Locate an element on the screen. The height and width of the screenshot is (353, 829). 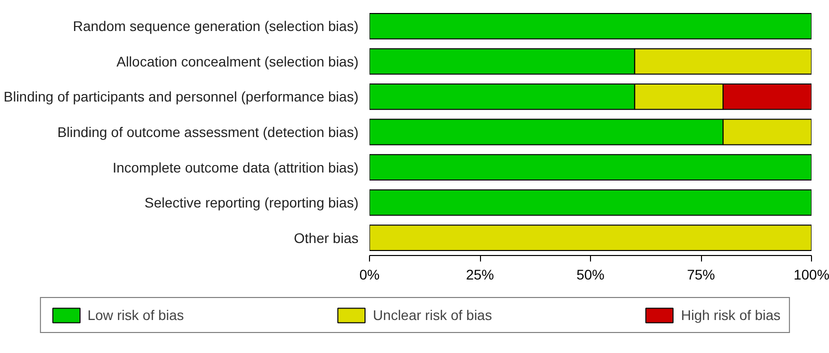
y-tick-label: Incomplete outcome data (attrition bias) is located at coordinates (235, 167).